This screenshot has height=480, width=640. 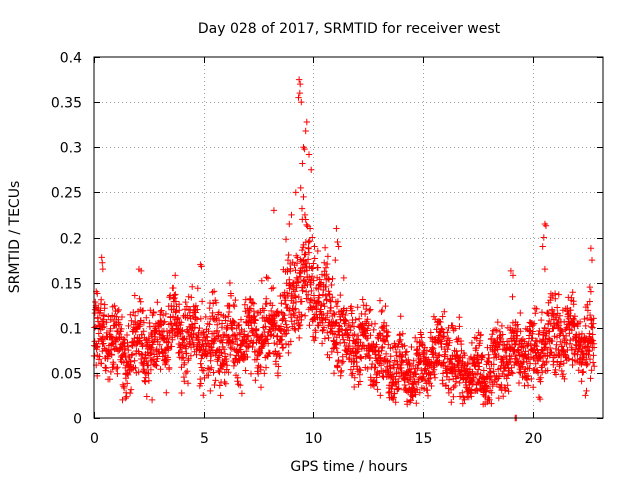 What do you see at coordinates (77, 420) in the screenshot?
I see `y-tick-label: 0` at bounding box center [77, 420].